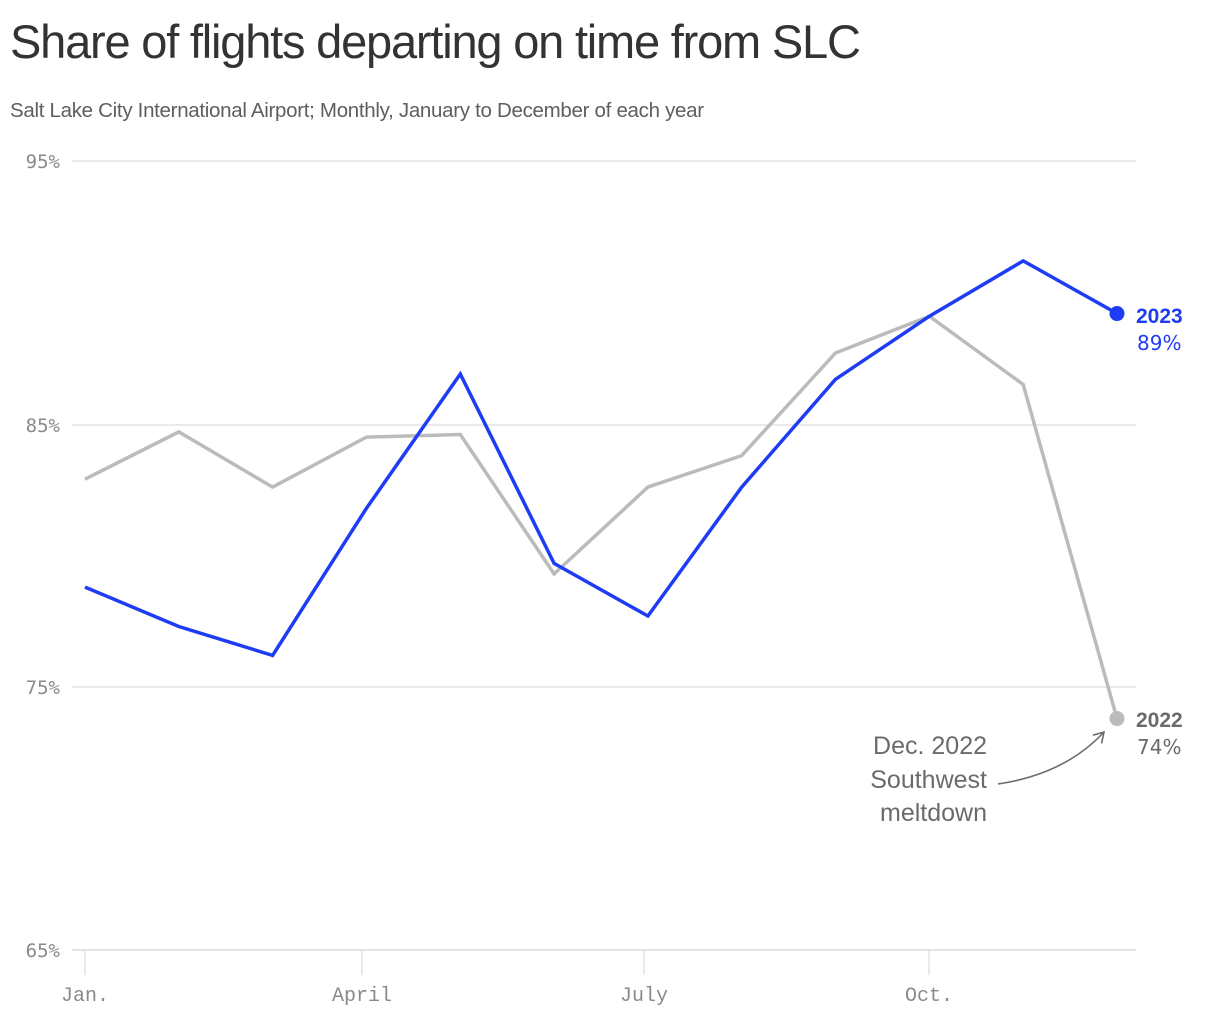  Describe the element at coordinates (85, 996) in the screenshot. I see `x-tick-label: Jan.` at that location.